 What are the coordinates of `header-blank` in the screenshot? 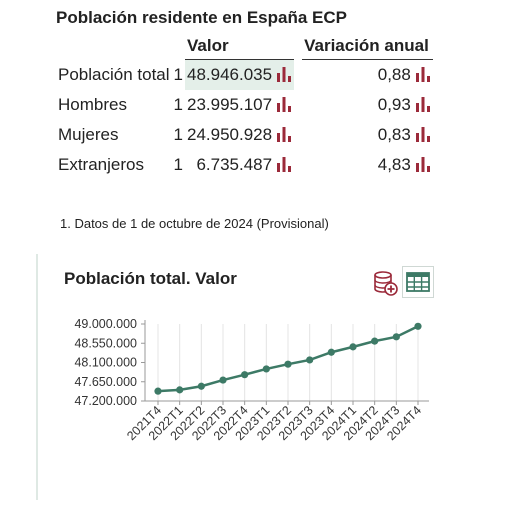 It's located at (114, 46).